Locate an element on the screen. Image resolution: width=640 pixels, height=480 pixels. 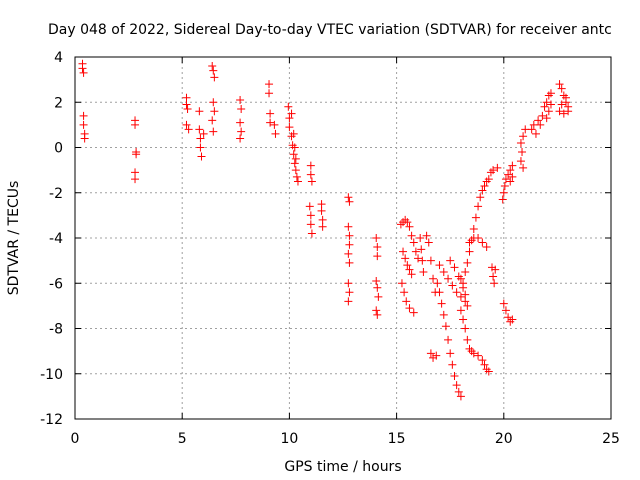
x-tick-label: 5 is located at coordinates (182, 439).